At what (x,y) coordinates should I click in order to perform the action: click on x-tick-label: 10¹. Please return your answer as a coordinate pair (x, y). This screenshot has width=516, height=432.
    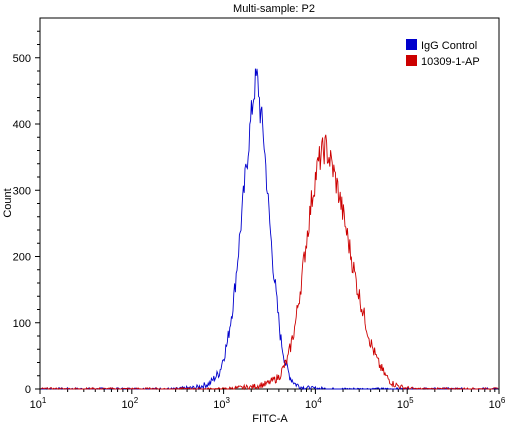
    Looking at the image, I should click on (38, 403).